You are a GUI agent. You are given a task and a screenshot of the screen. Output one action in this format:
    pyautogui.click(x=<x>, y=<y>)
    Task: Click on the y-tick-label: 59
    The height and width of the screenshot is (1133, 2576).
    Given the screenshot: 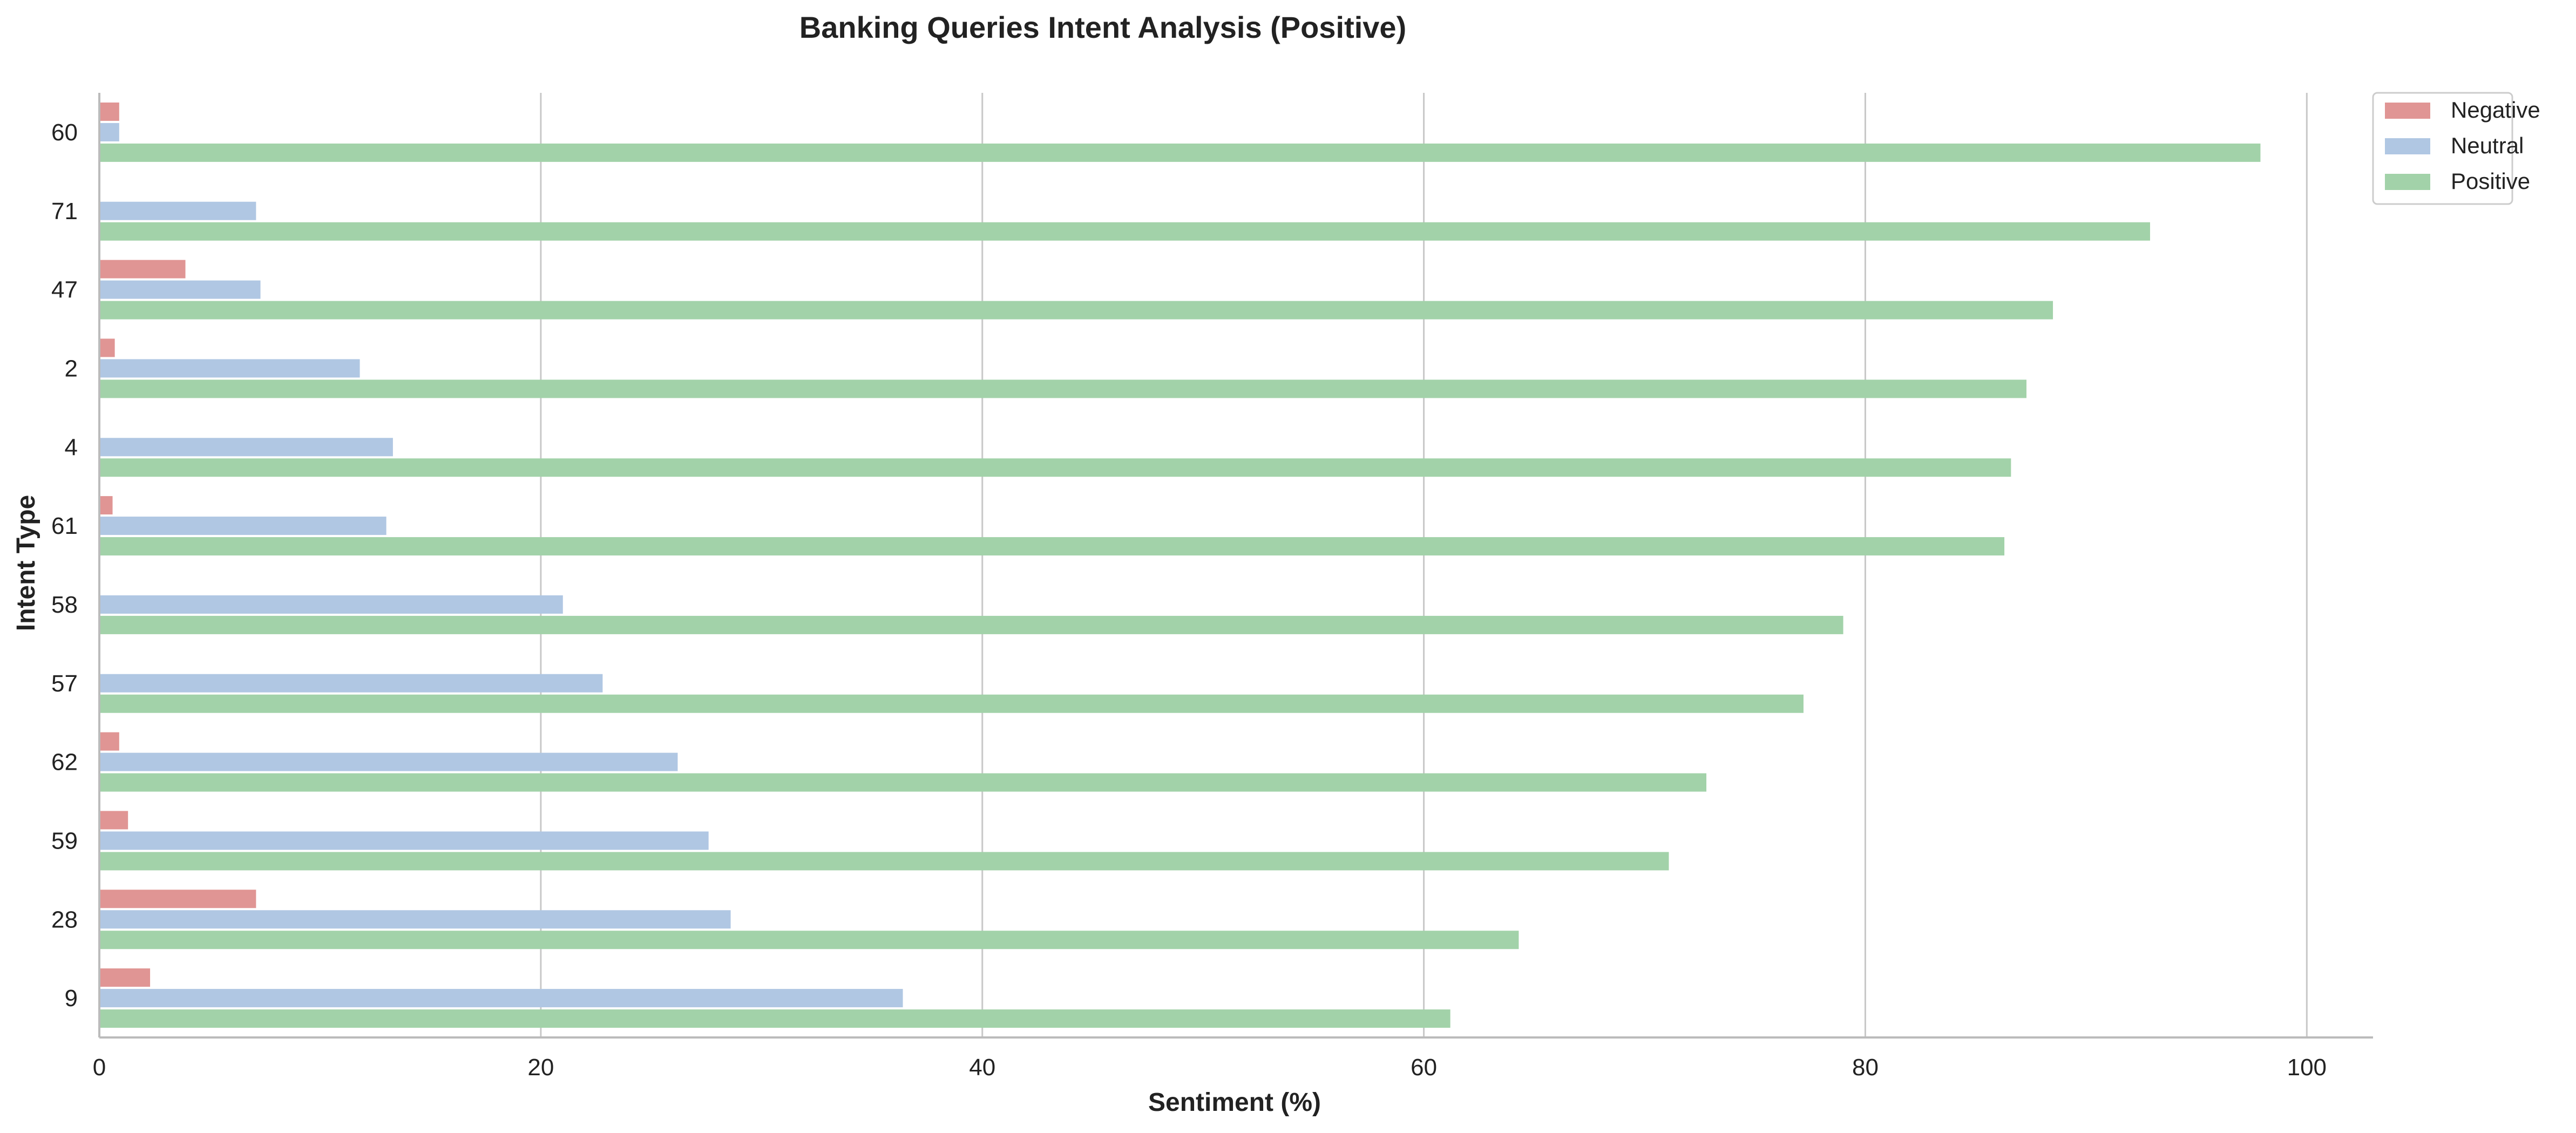 What is the action you would take?
    pyautogui.click(x=64, y=841)
    